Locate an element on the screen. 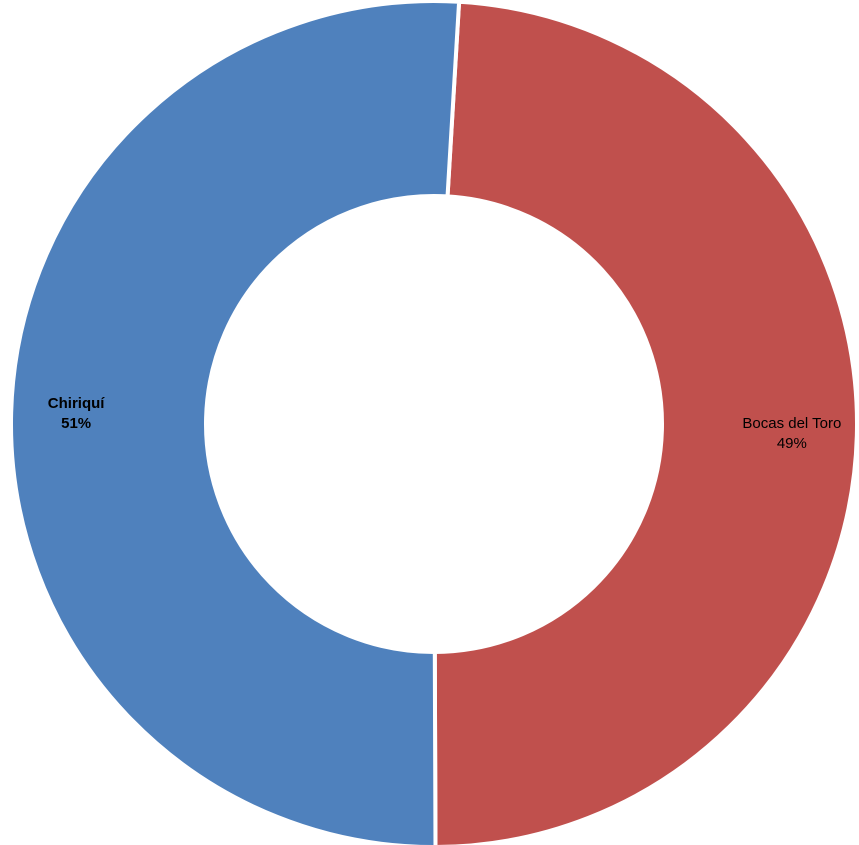  slice-percent-text: 51% is located at coordinates (76, 423).